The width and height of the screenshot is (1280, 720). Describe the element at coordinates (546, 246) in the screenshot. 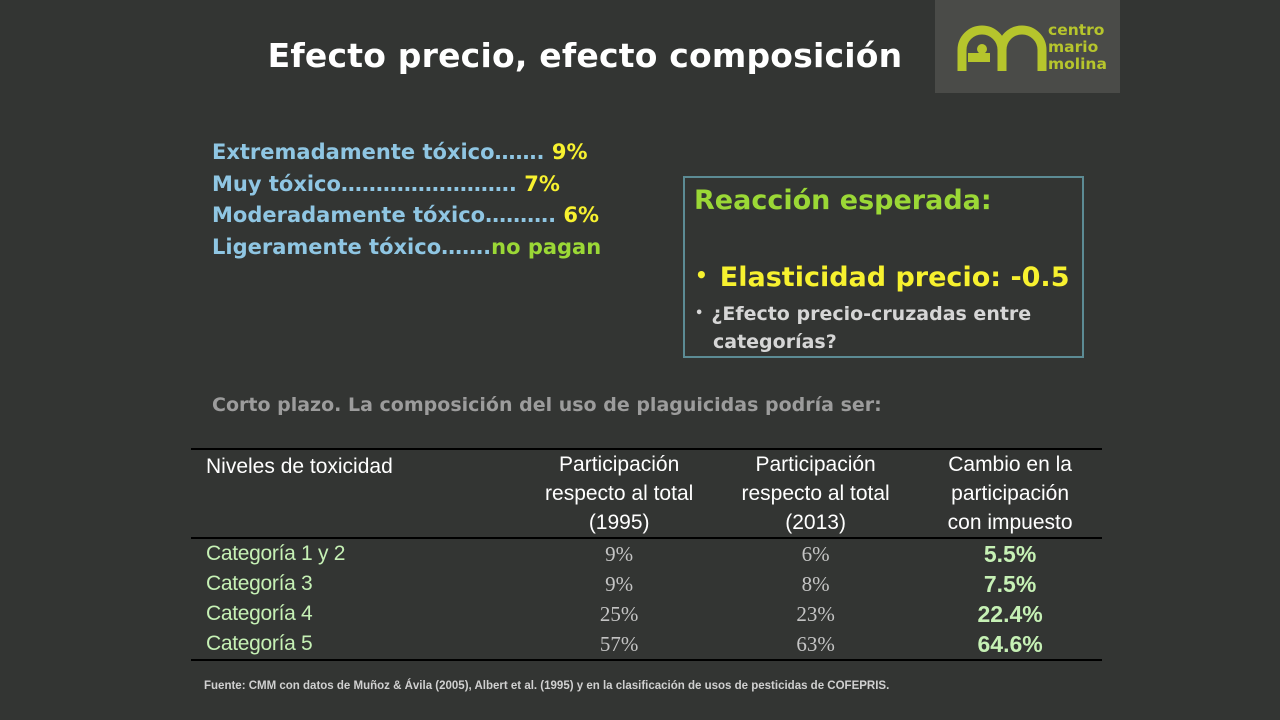

I see `tax-rate: no pagan` at that location.